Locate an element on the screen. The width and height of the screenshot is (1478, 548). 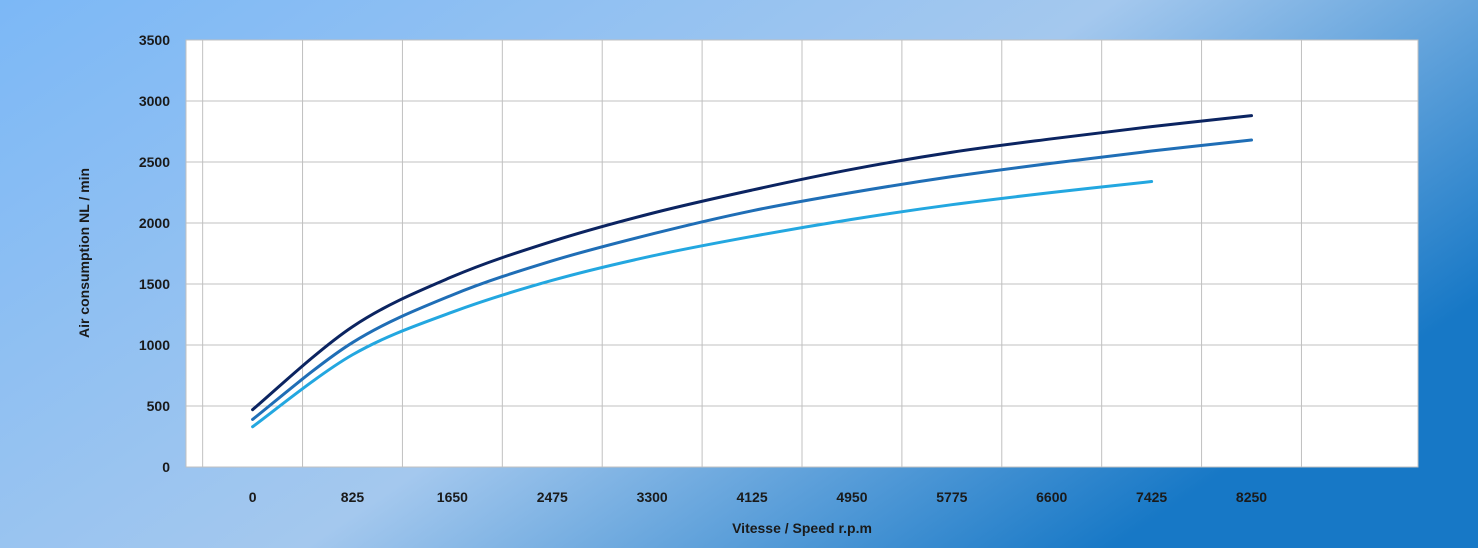
x-tick-label: 4950 is located at coordinates (851, 497).